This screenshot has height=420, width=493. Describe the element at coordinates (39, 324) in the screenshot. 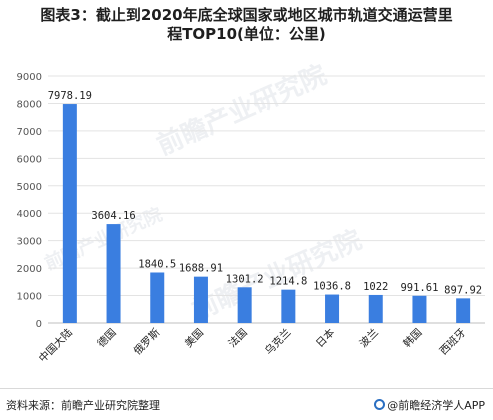

I see `y-tick-label: 0` at that location.